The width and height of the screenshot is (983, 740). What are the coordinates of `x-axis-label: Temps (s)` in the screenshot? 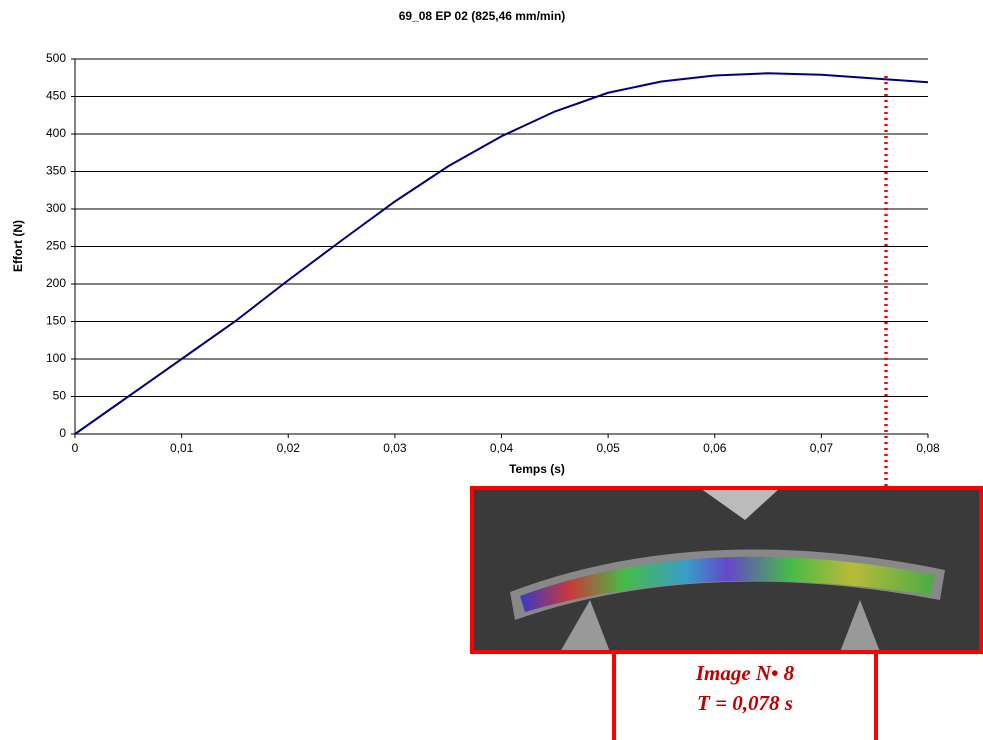 It's located at (537, 469).